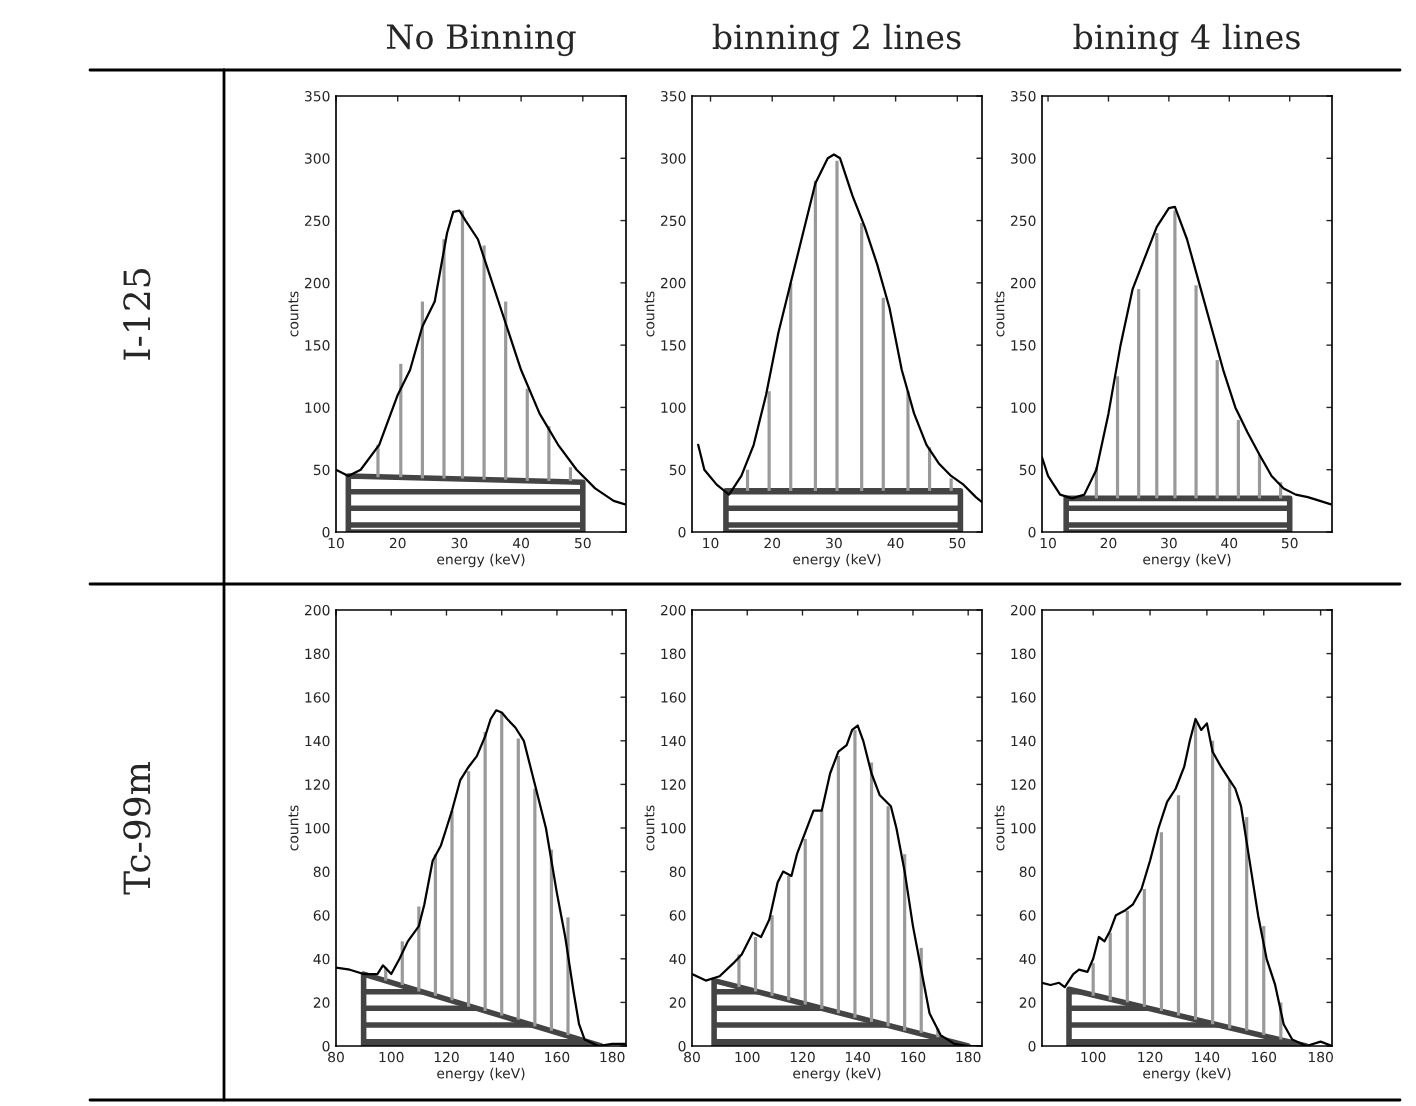 The height and width of the screenshot is (1106, 1416). What do you see at coordinates (137, 828) in the screenshot?
I see `text: Tc-99m` at bounding box center [137, 828].